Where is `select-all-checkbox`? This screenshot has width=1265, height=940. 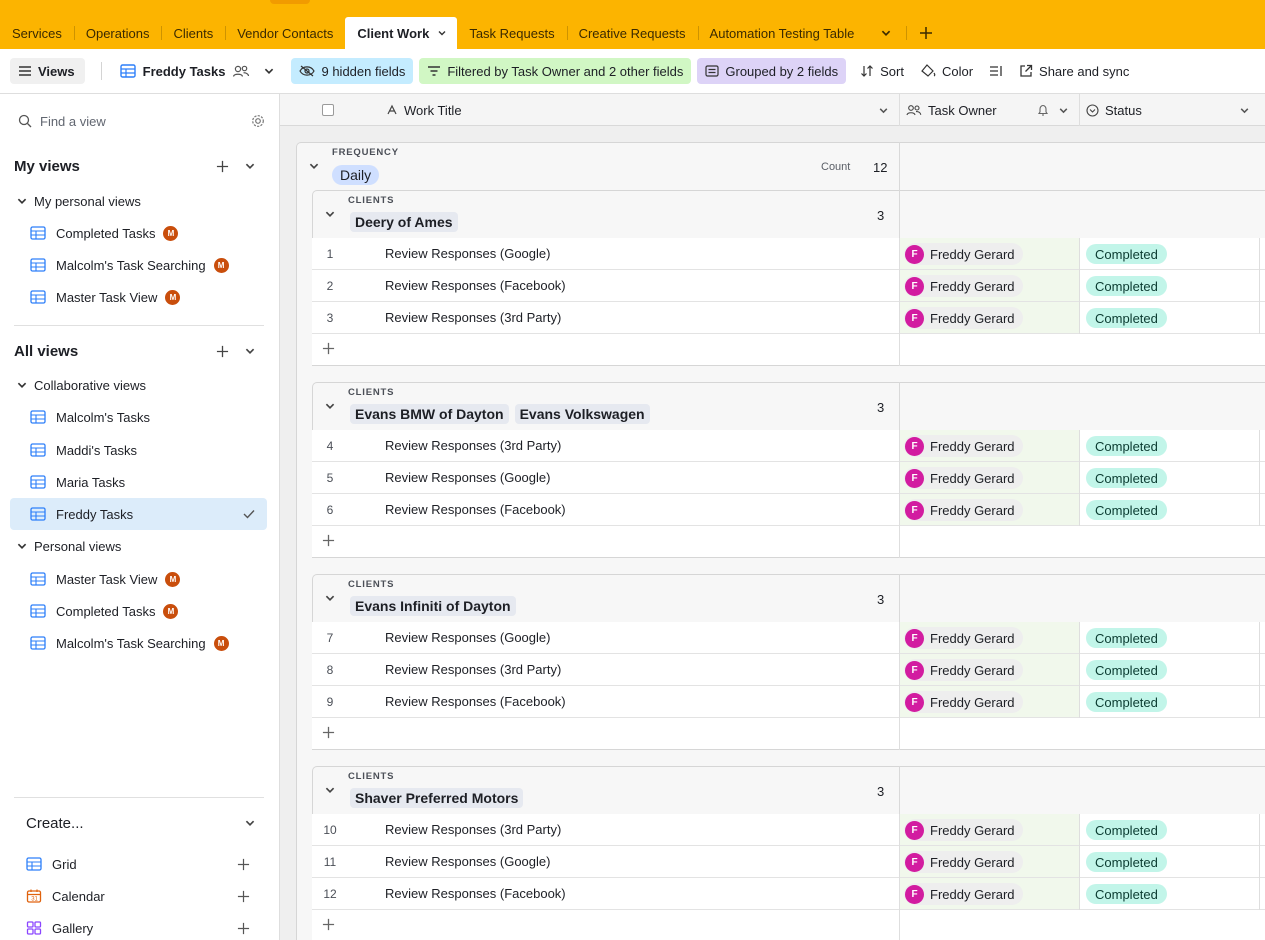 select-all-checkbox is located at coordinates (328, 110).